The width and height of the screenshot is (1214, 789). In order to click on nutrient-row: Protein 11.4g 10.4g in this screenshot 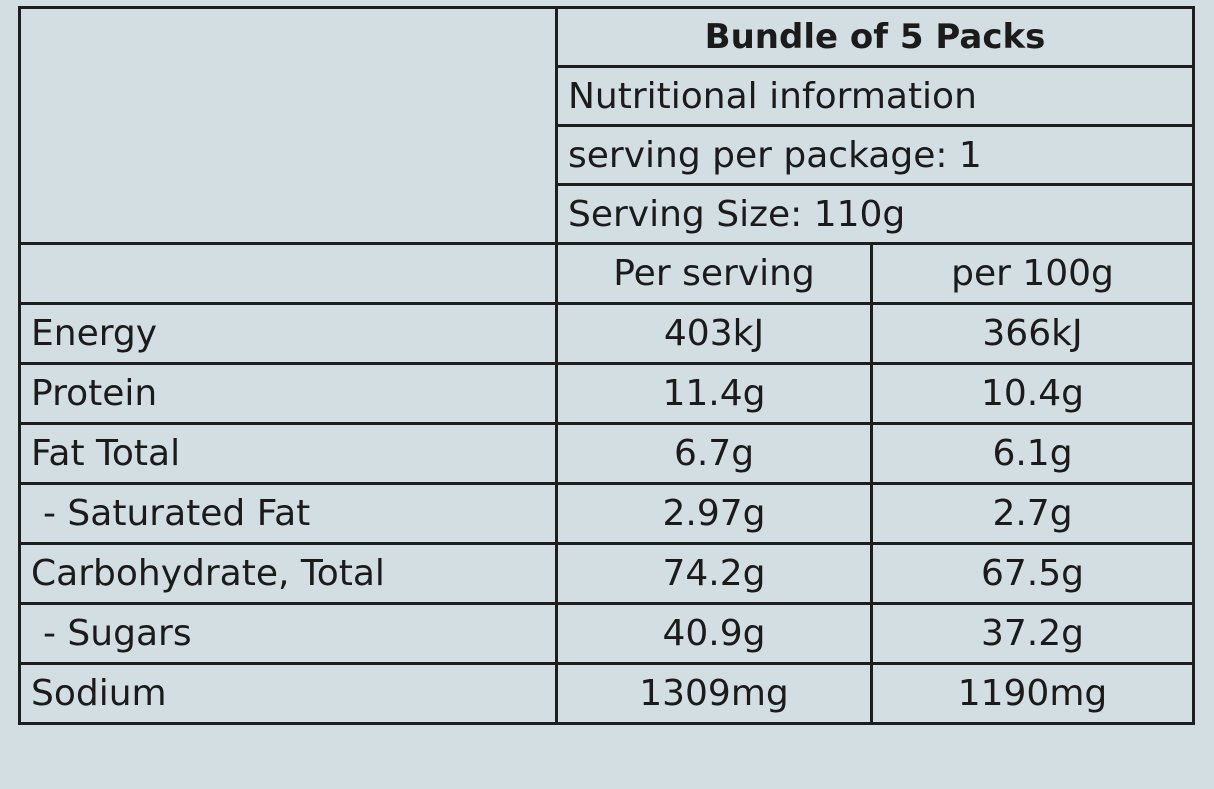, I will do `click(606, 393)`.